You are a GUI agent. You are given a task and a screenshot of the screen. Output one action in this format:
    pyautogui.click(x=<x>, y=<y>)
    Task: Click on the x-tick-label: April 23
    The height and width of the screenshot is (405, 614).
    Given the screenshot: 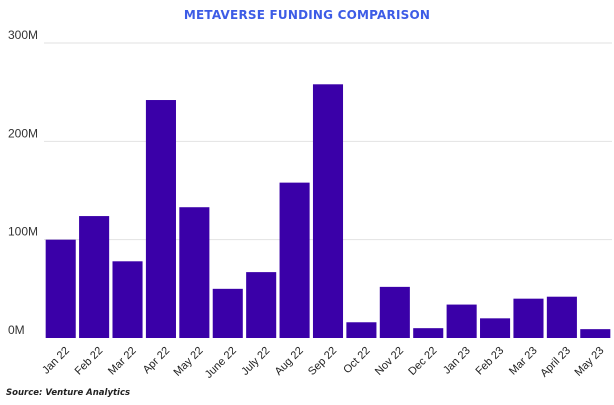 What is the action you would take?
    pyautogui.click(x=555, y=362)
    